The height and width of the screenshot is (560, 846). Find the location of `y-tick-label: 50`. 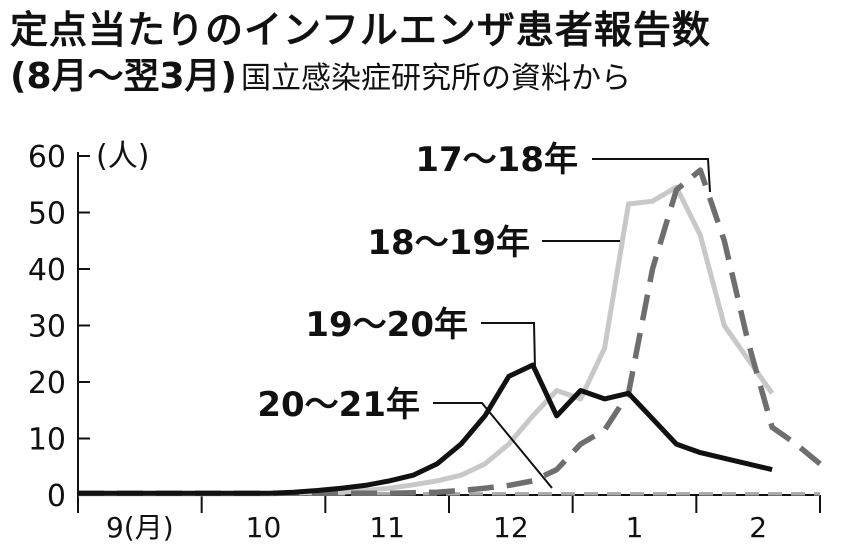

y-tick-label: 50 is located at coordinates (47, 214).